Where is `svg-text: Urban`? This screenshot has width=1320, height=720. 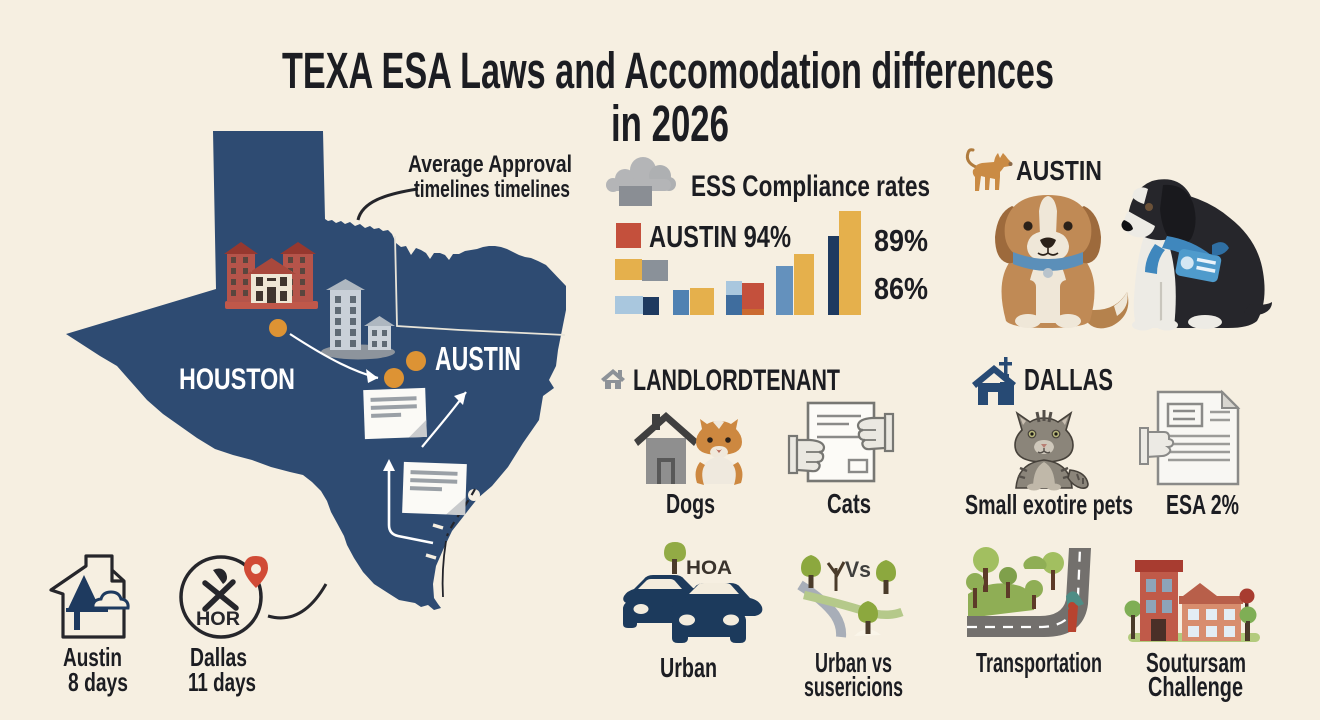 svg-text: Urban is located at coordinates (688, 667).